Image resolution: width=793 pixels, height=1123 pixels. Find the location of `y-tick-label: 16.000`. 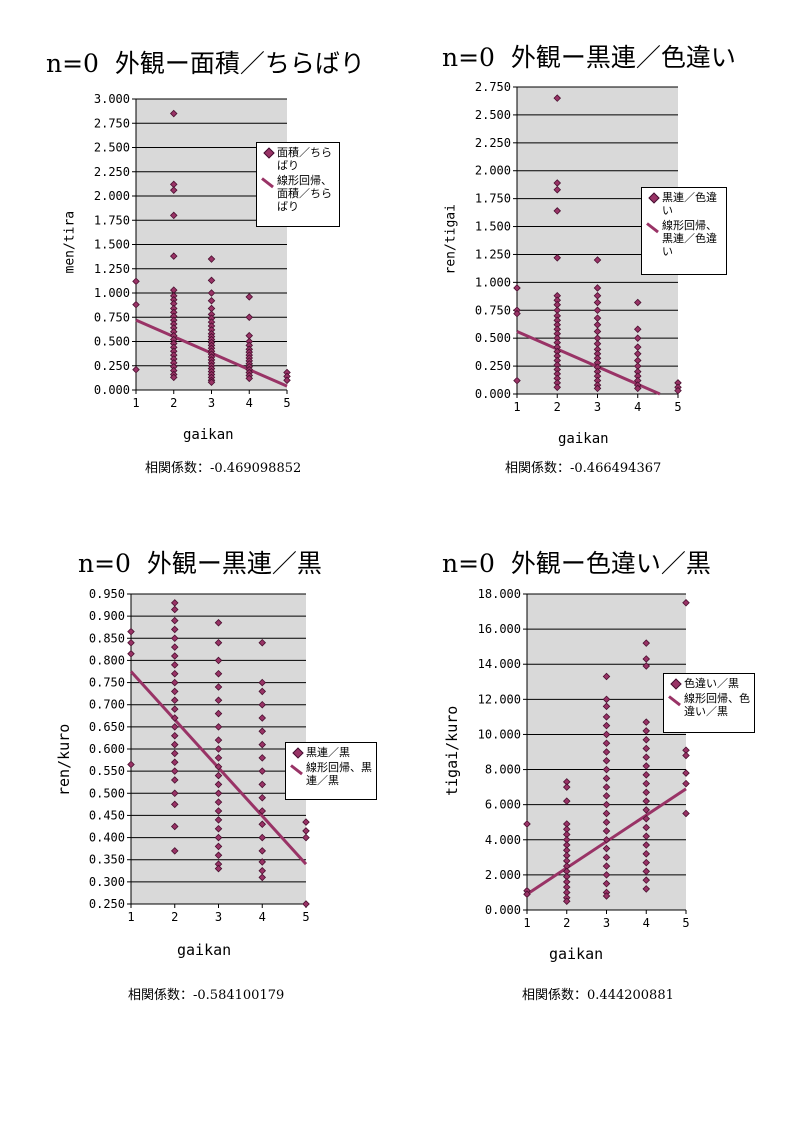

y-tick-label: 16.000 is located at coordinates (499, 629).